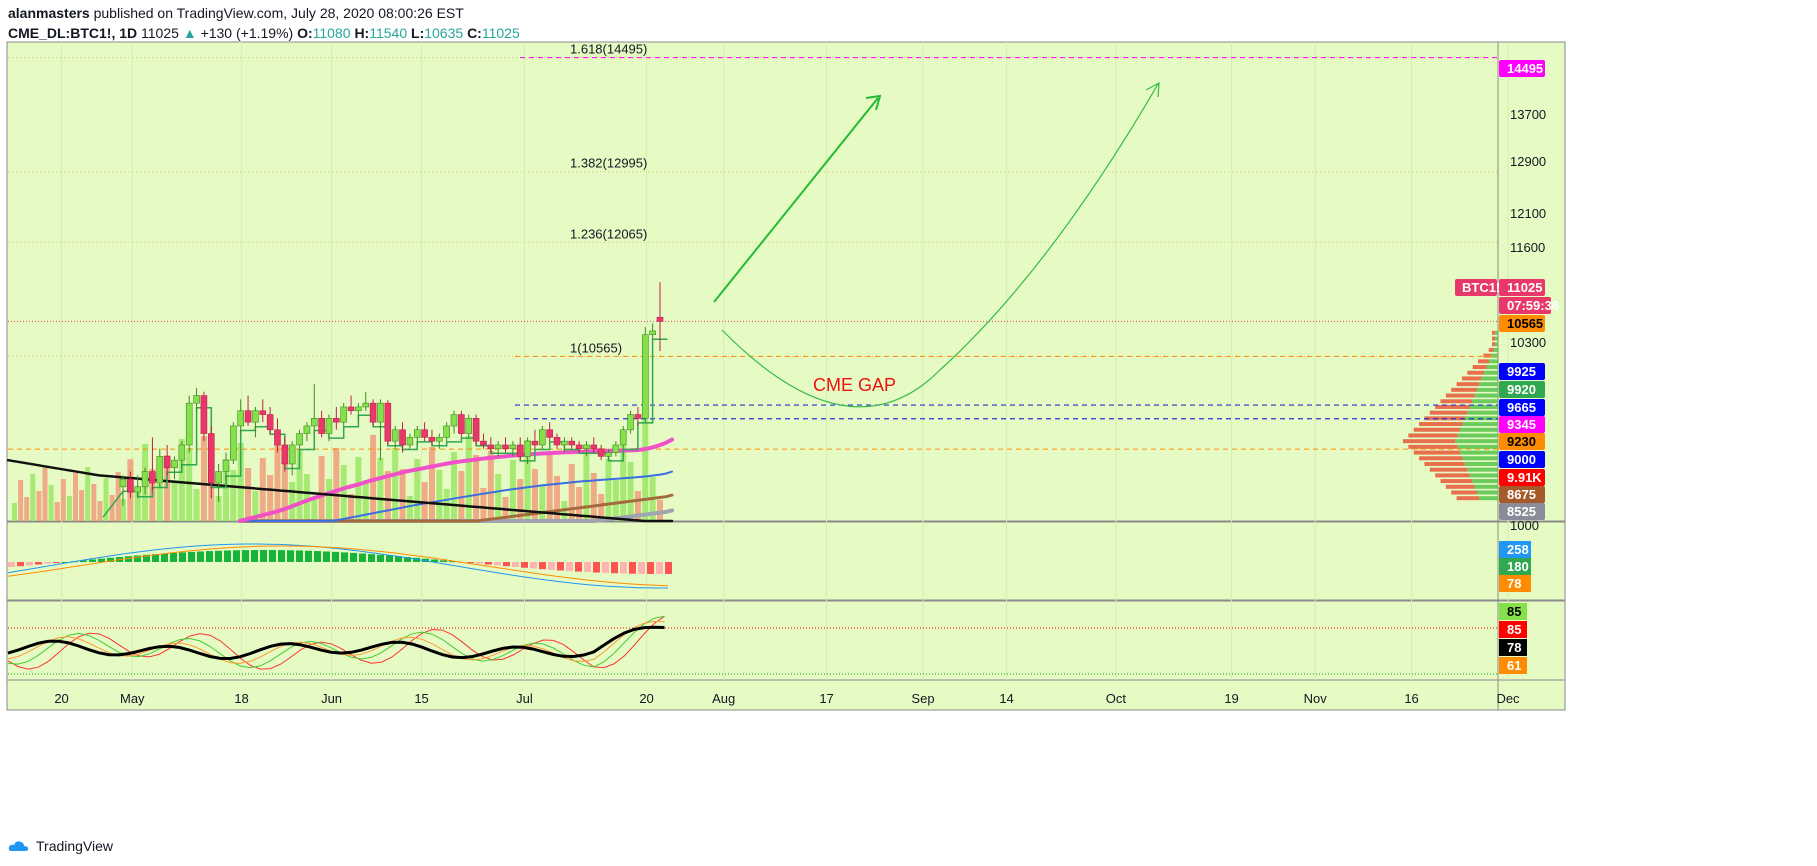 The image size is (1817, 866). What do you see at coordinates (1450, 415) in the screenshot?
I see `volume-profile` at bounding box center [1450, 415].